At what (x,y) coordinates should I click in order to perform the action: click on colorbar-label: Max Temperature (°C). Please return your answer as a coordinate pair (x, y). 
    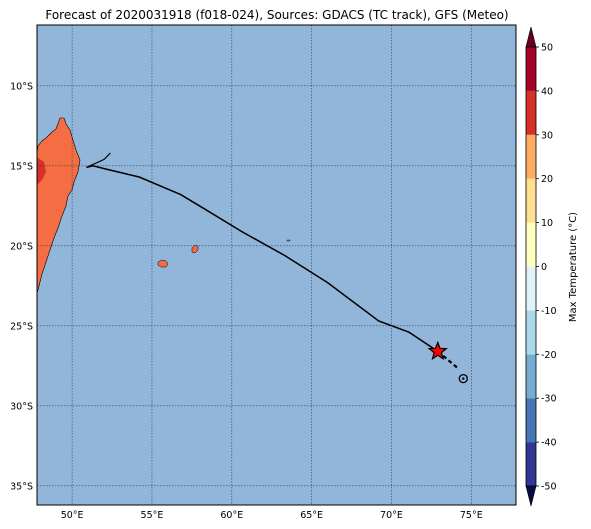
    Looking at the image, I should click on (573, 267).